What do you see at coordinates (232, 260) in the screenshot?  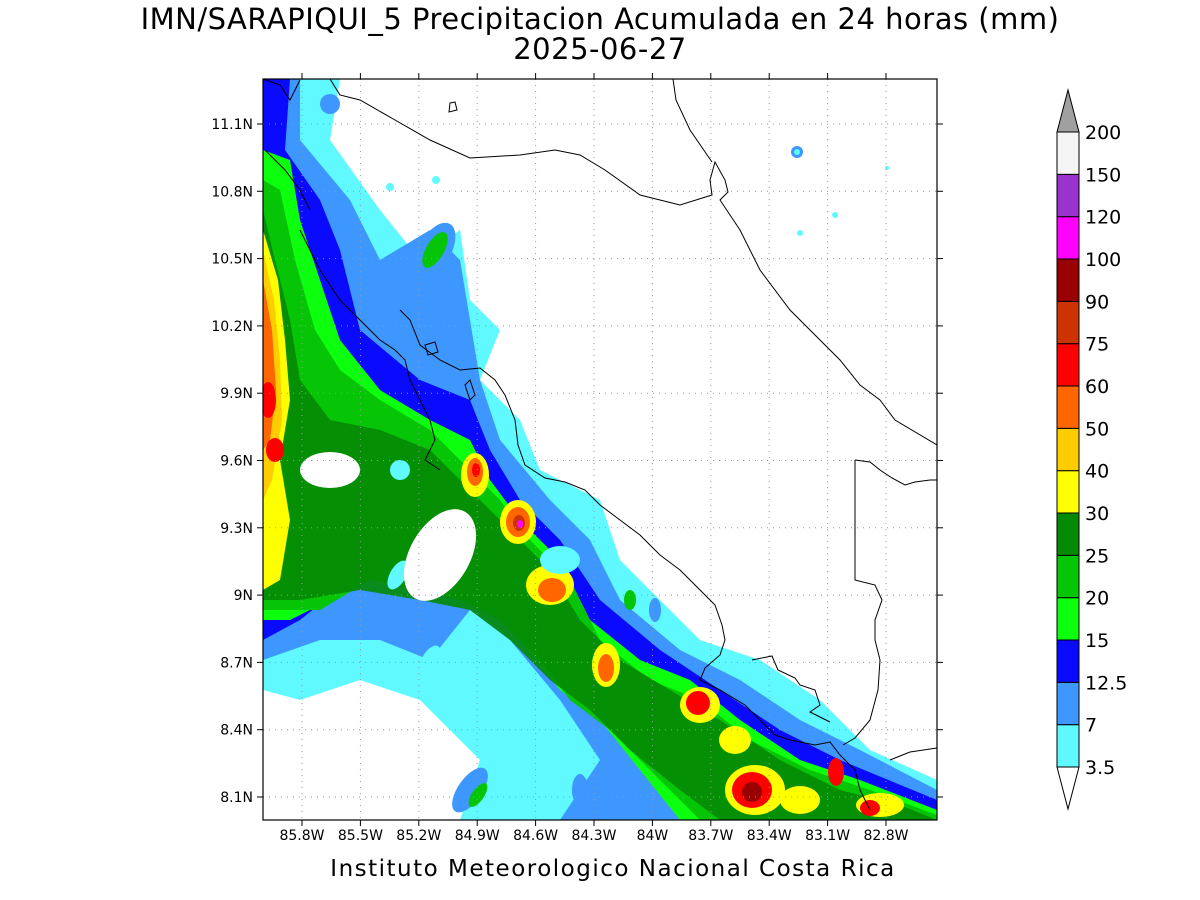 I see `lat-tick-label: 10.5N` at bounding box center [232, 260].